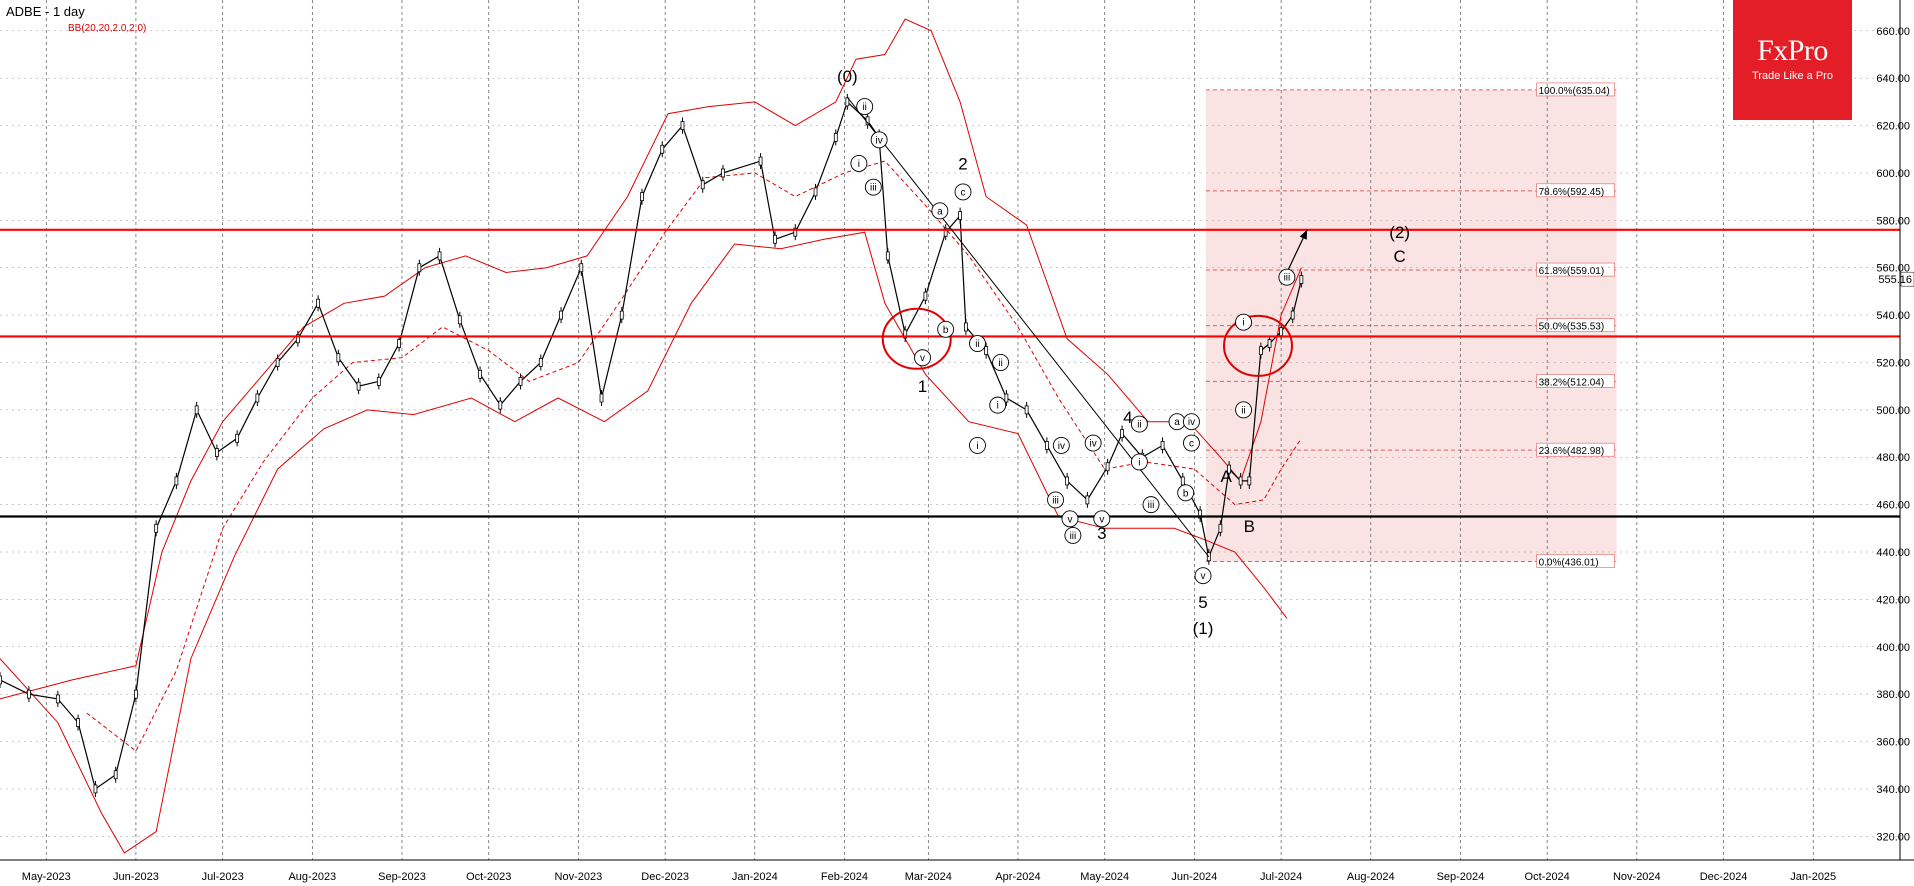 The width and height of the screenshot is (1914, 886). What do you see at coordinates (1191, 422) in the screenshot?
I see `wave-label-27: iv` at bounding box center [1191, 422].